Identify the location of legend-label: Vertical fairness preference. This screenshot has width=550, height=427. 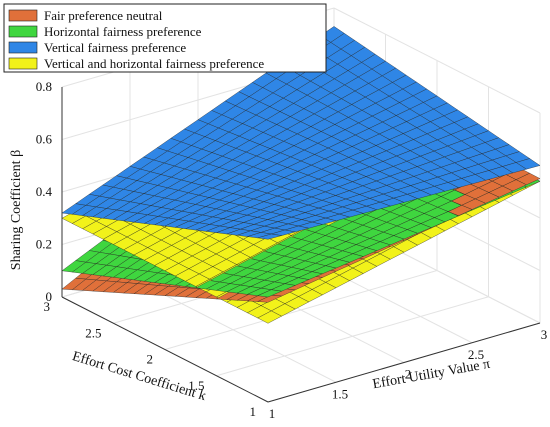
(115, 47).